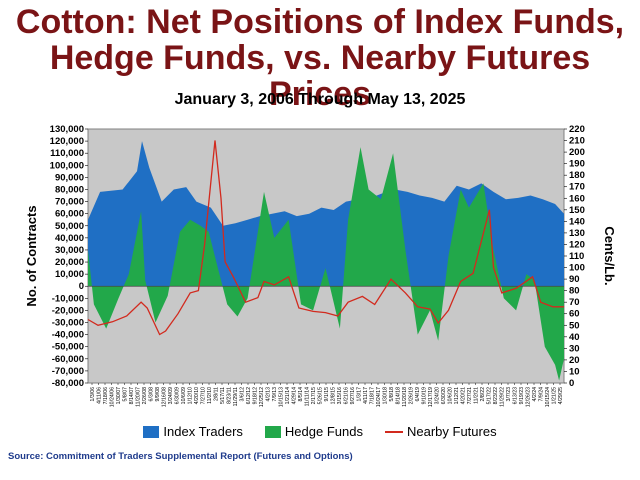  What do you see at coordinates (577, 164) in the screenshot?
I see `y-right-tick-label: 190` at bounding box center [577, 164].